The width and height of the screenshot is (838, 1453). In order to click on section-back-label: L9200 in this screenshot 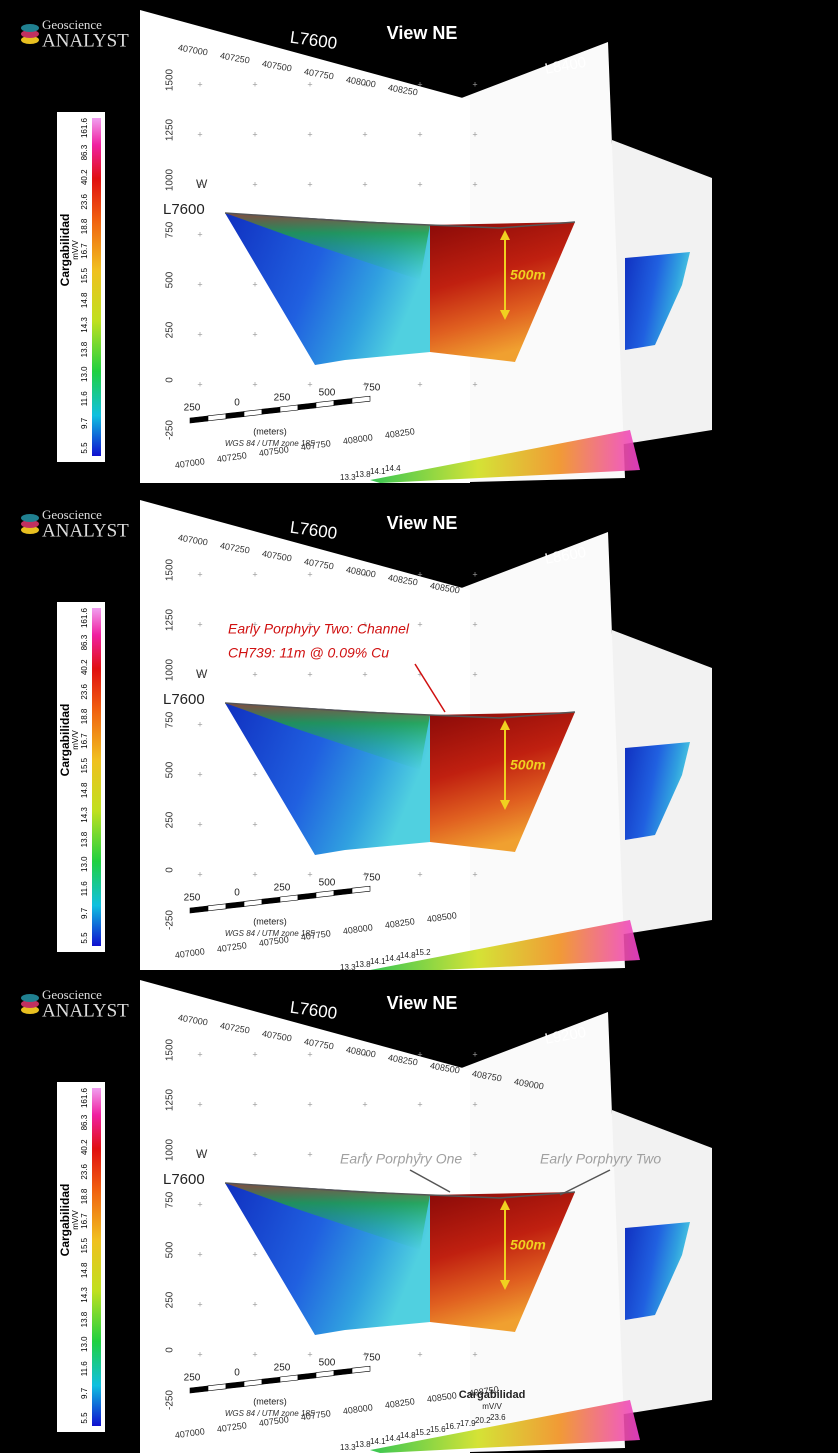, I will do `click(565, 1036)`.